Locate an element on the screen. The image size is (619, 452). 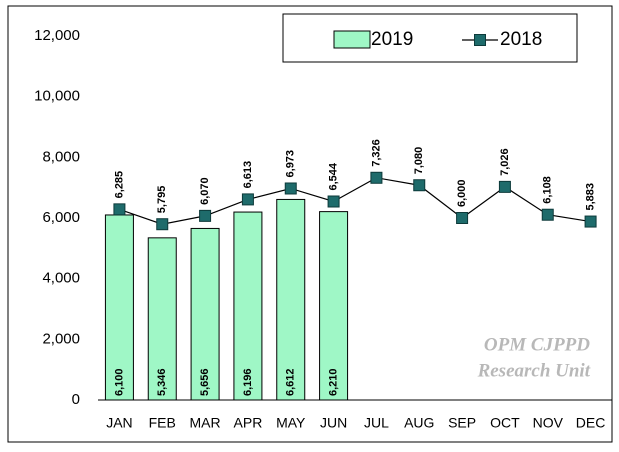
x-tick-label: MAY is located at coordinates (291, 423).